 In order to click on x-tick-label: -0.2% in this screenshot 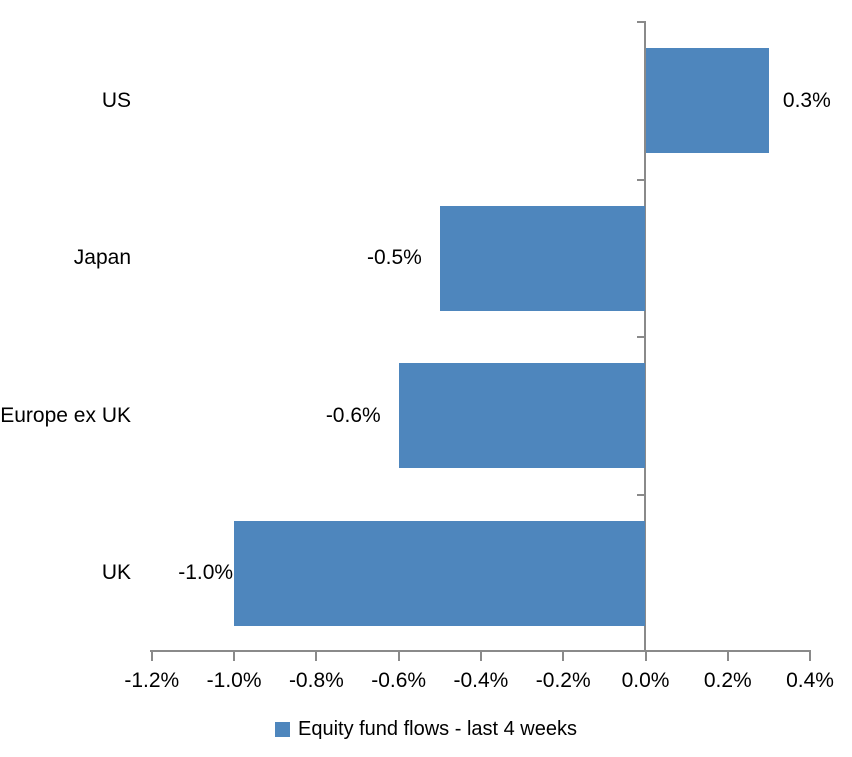, I will do `click(563, 680)`.